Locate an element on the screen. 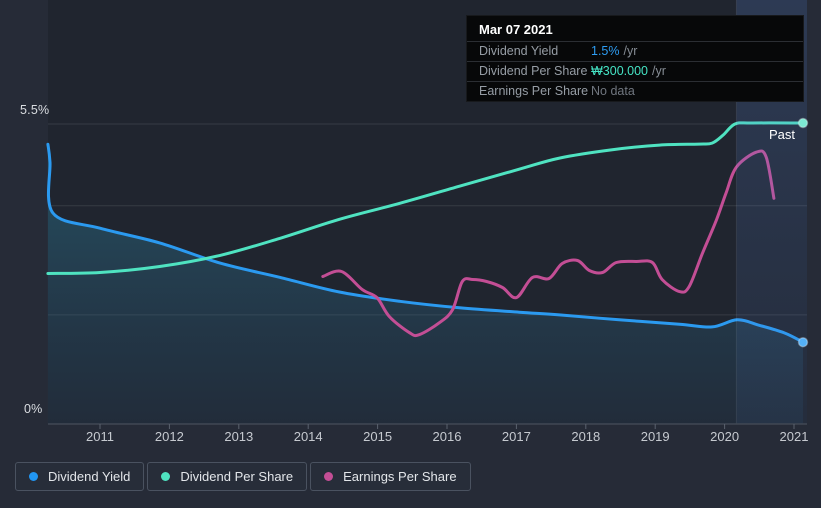 The width and height of the screenshot is (821, 508). tooltip-row-dividend-yield: Dividend Yield 1.5%/yr is located at coordinates (635, 51).